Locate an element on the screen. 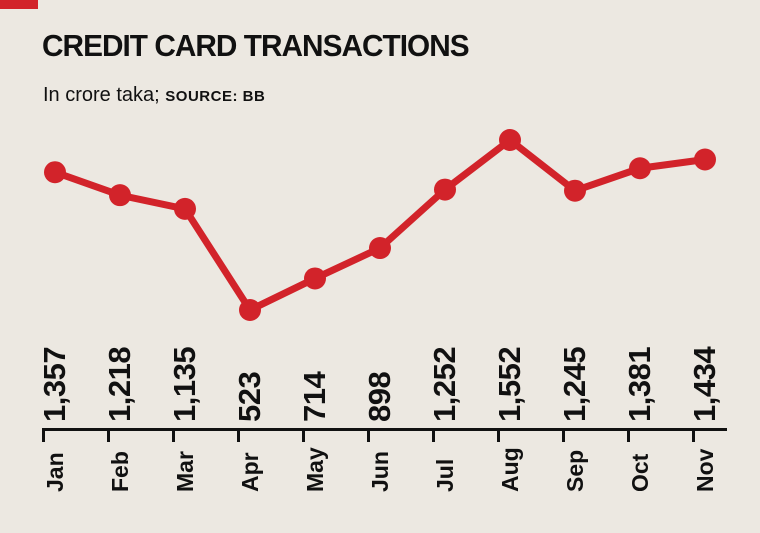 This screenshot has width=760, height=533. month-label-jul: Jul is located at coordinates (445, 475).